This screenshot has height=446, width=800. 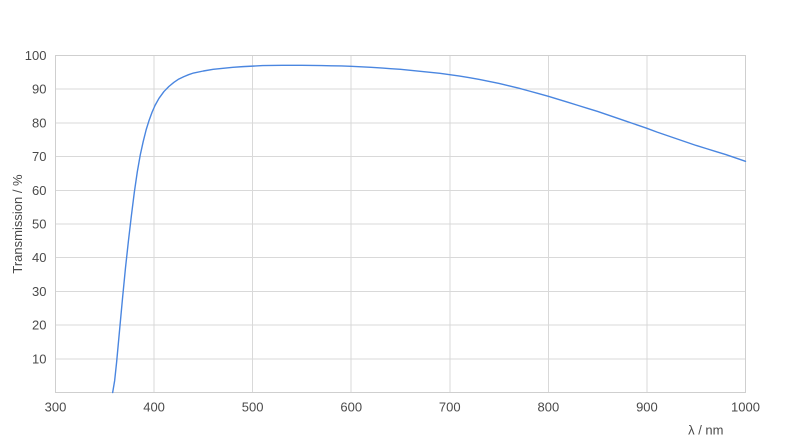 I want to click on y-tick-label: 60, so click(x=39, y=190).